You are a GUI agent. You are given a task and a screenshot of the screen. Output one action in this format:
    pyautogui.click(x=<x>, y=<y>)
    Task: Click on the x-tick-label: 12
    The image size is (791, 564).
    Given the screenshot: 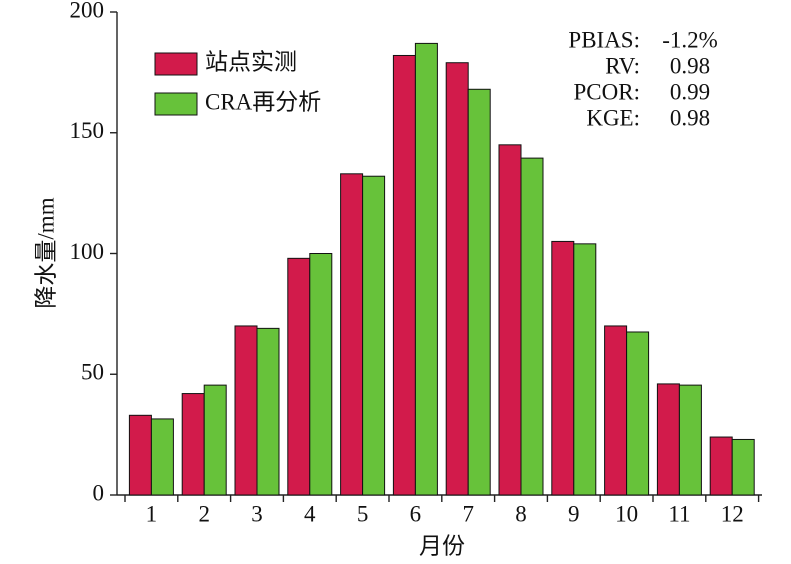 What is the action you would take?
    pyautogui.click(x=732, y=513)
    